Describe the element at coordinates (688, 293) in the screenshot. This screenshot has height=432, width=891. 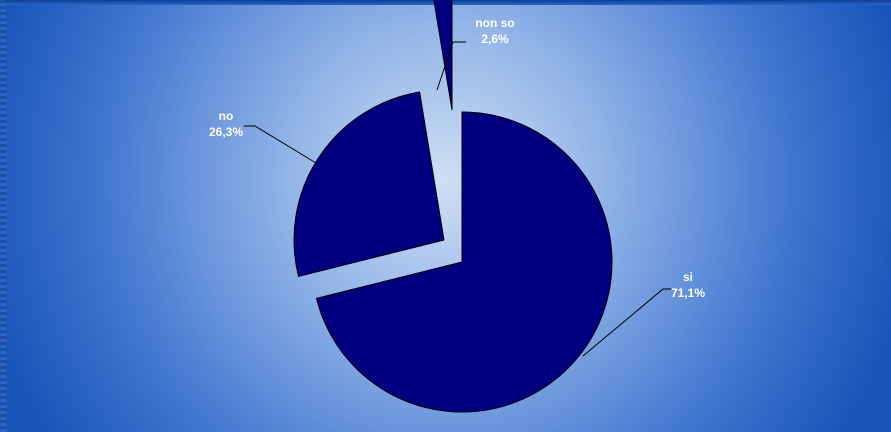
I see `slice-percent-label: 71,1%` at that location.